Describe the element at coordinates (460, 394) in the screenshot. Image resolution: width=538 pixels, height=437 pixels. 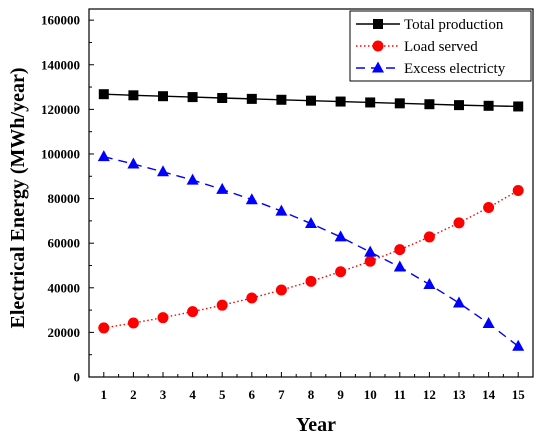
I see `x-tick-label: 13` at that location.